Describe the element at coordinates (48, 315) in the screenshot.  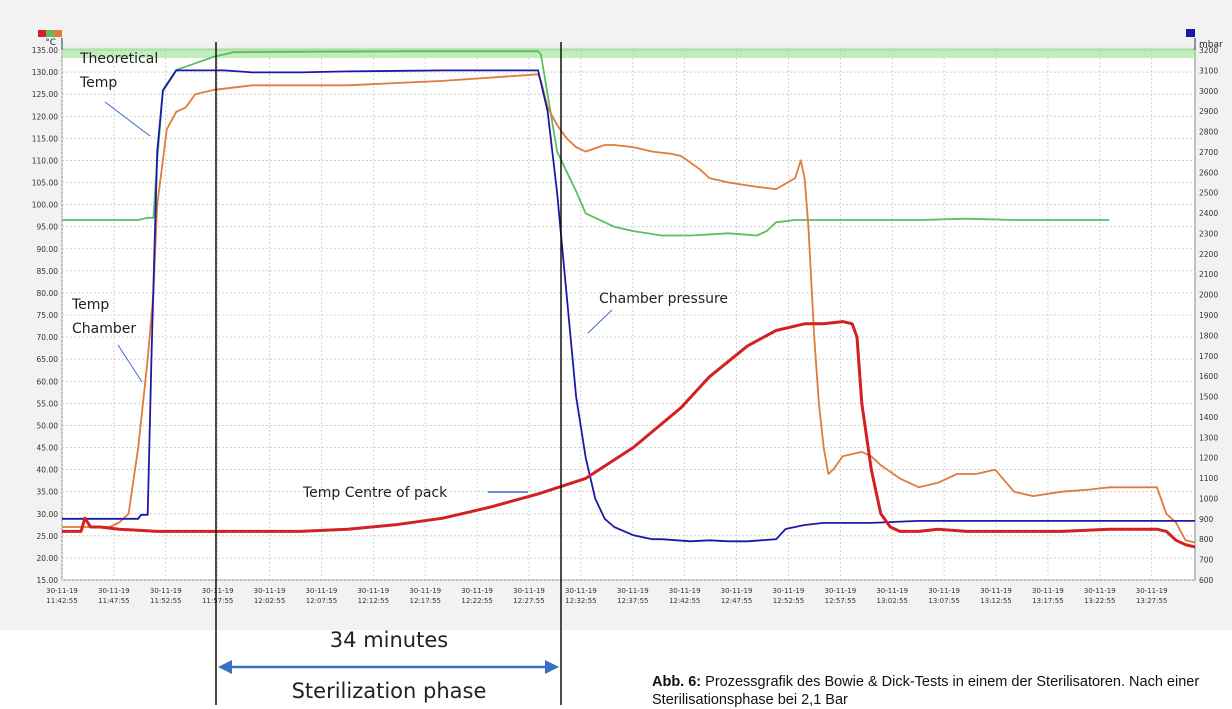
I see `y-tick-label-left: 75.00` at that location.